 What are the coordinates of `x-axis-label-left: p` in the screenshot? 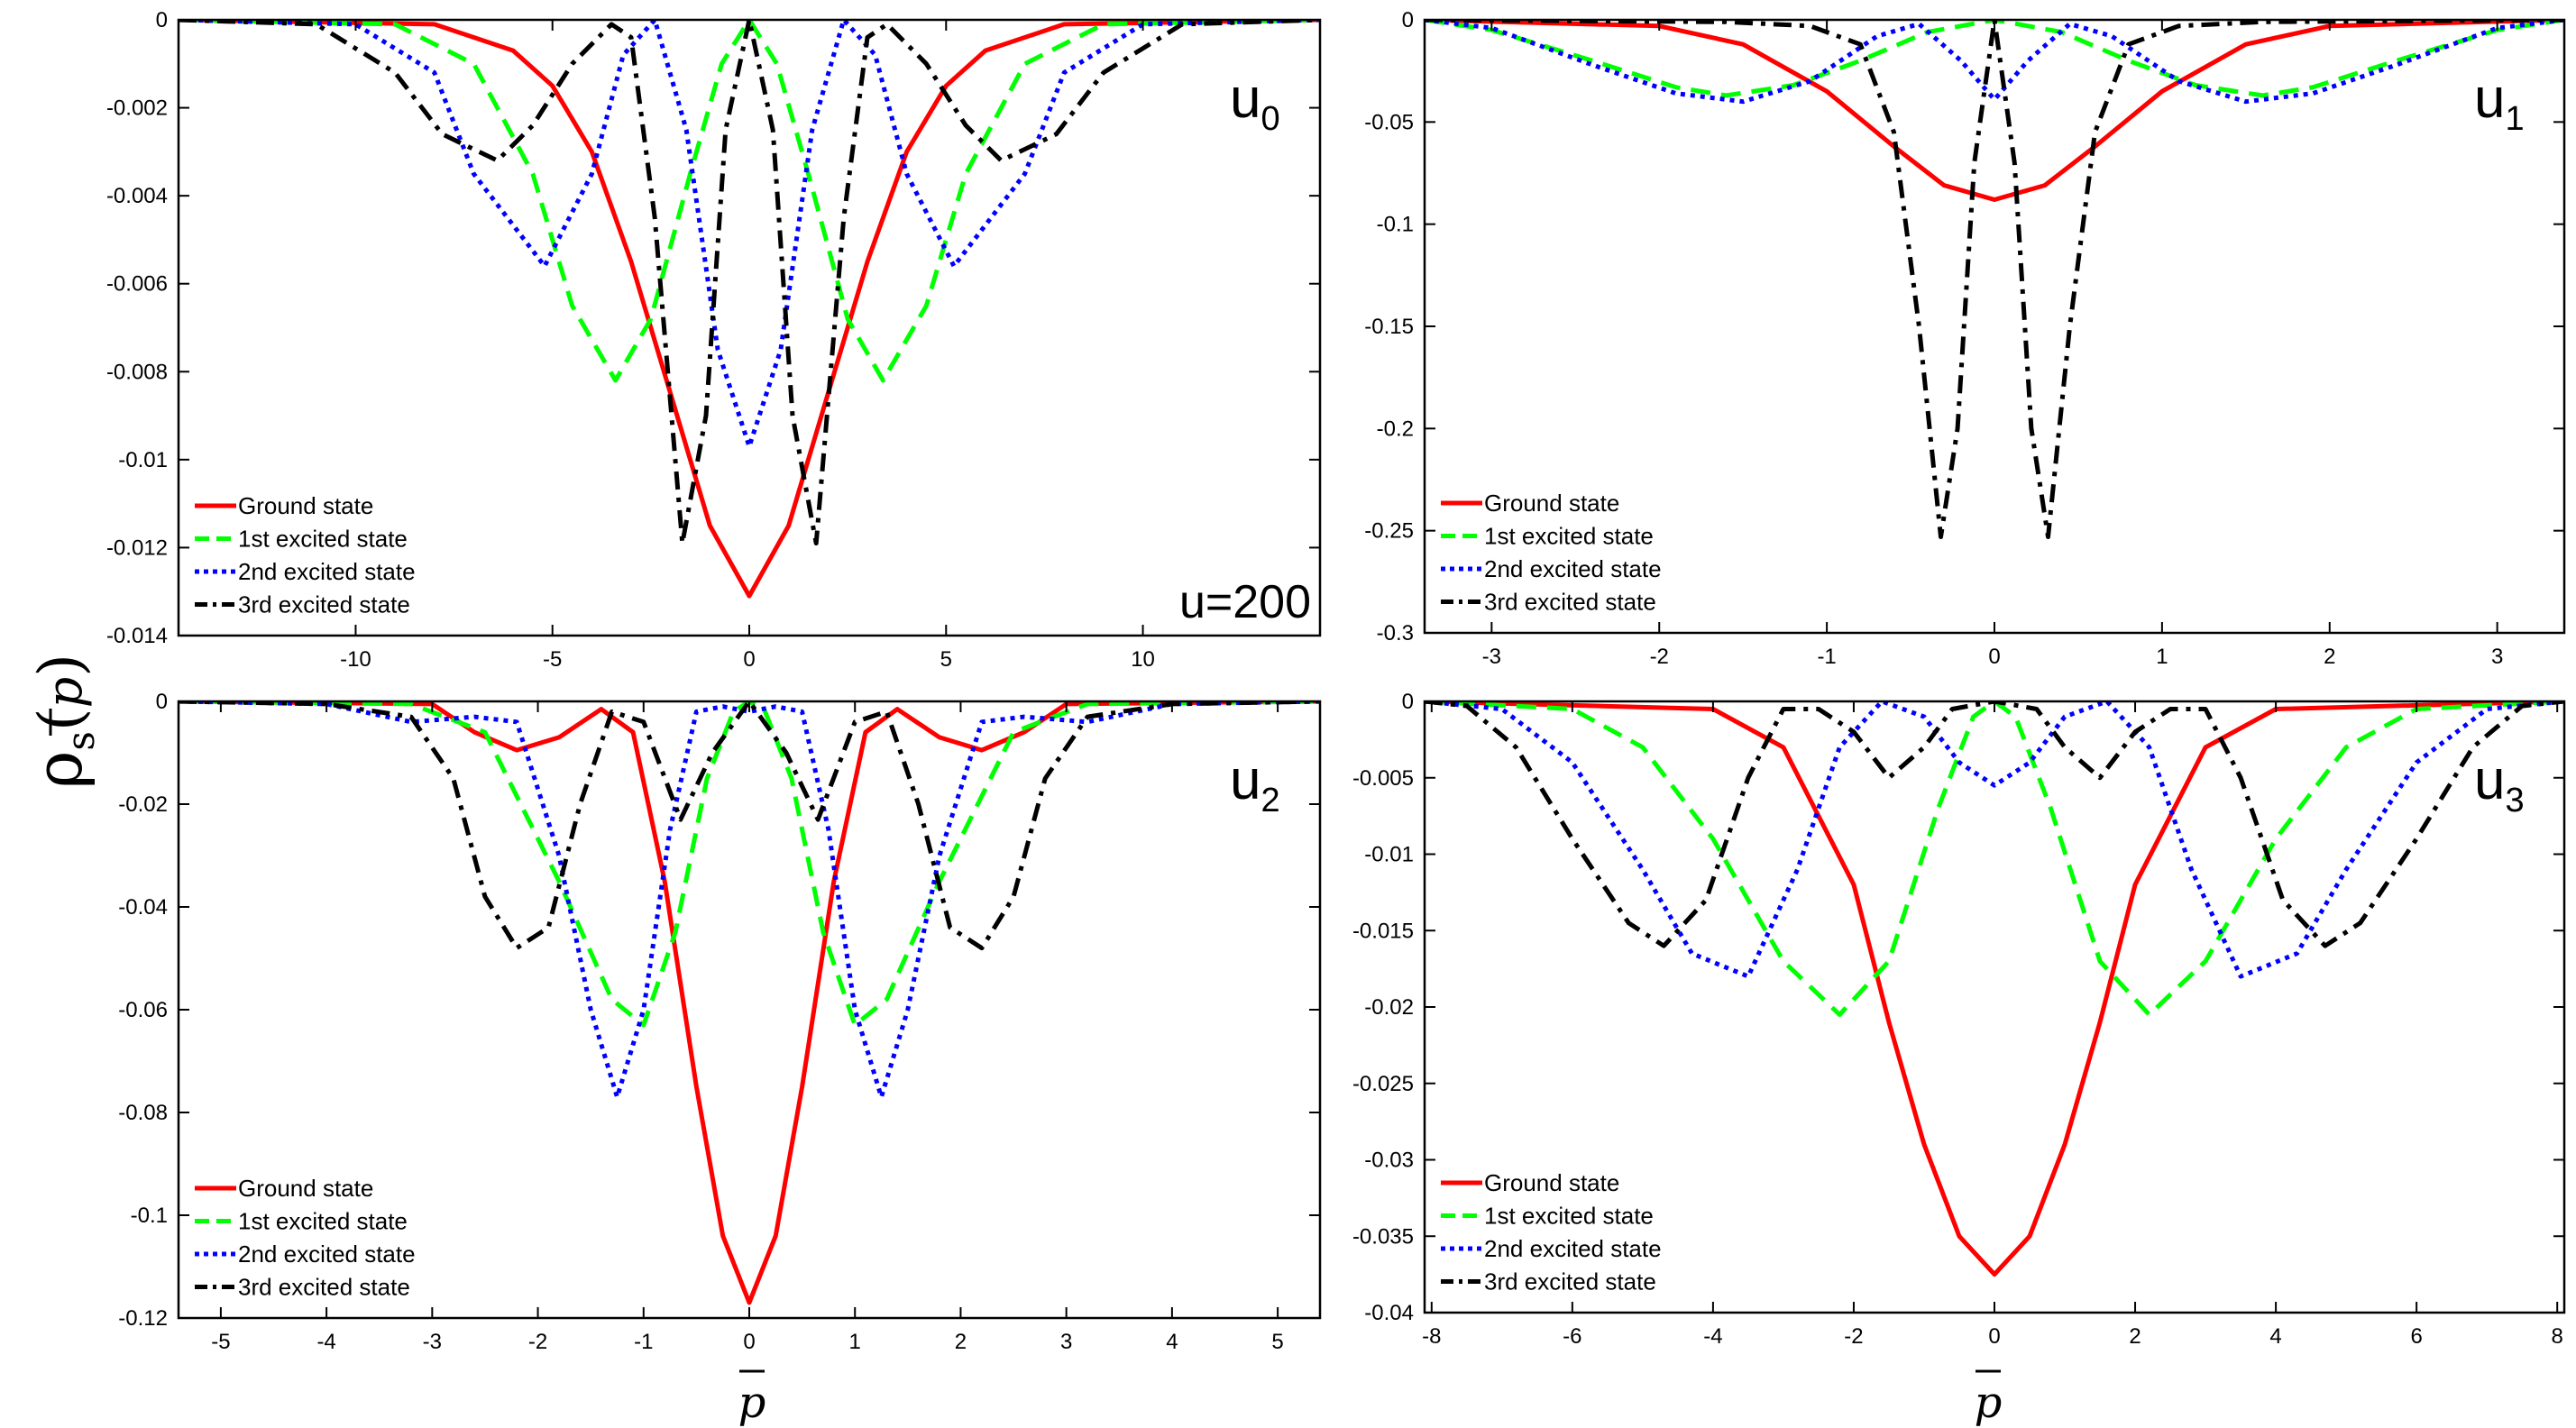 It's located at (752, 1398).